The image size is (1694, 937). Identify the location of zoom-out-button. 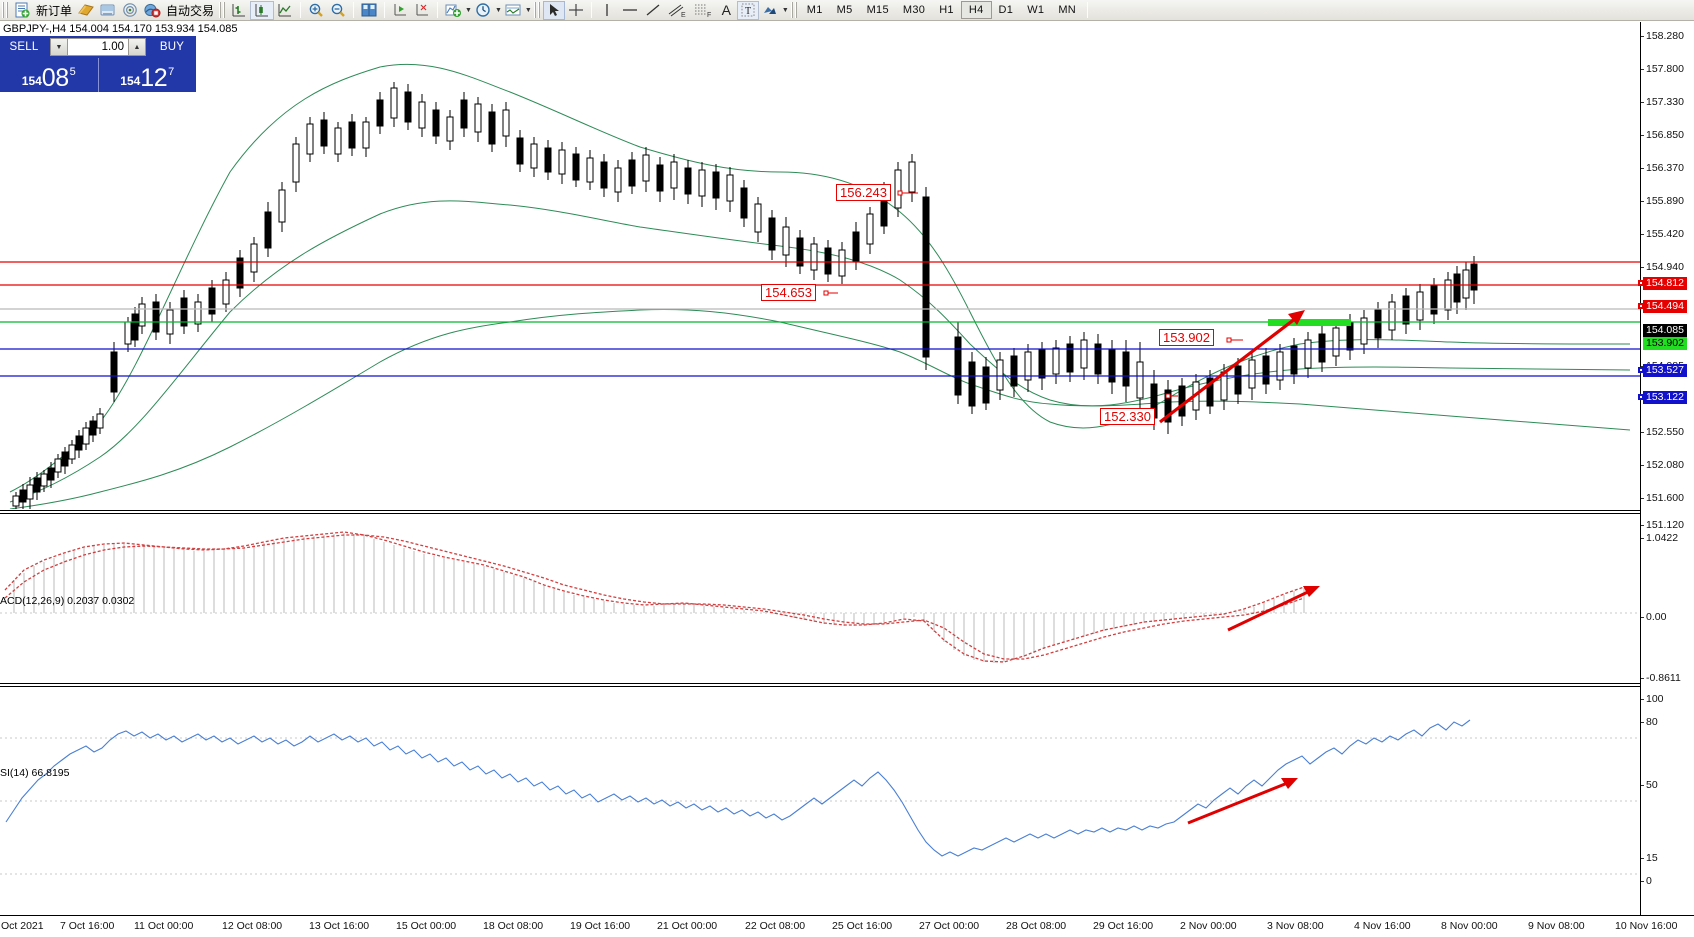
(338, 10).